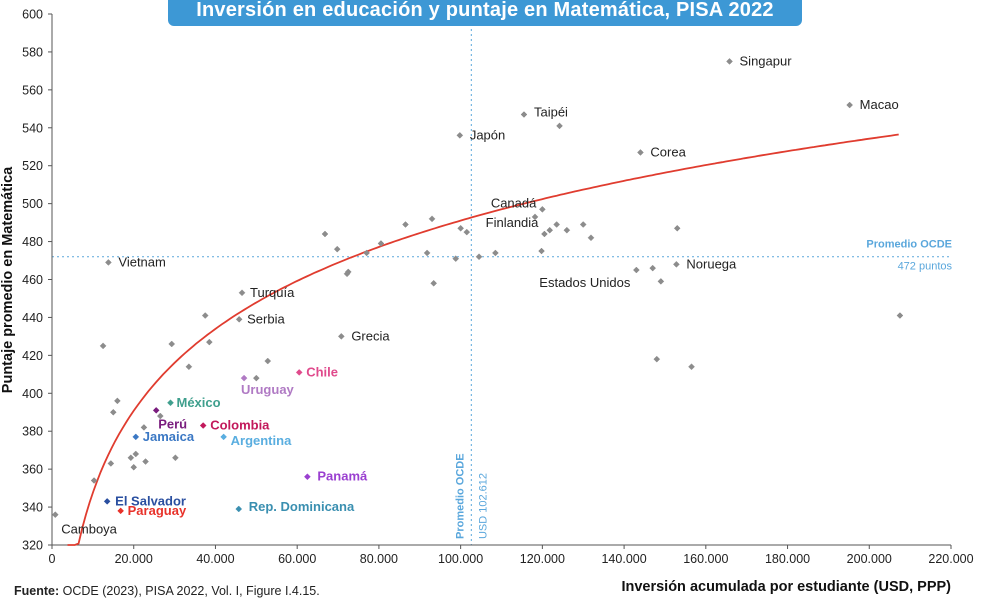 The height and width of the screenshot is (600, 1000). Describe the element at coordinates (266, 318) in the screenshot. I see `label-serbia: Serbia` at that location.